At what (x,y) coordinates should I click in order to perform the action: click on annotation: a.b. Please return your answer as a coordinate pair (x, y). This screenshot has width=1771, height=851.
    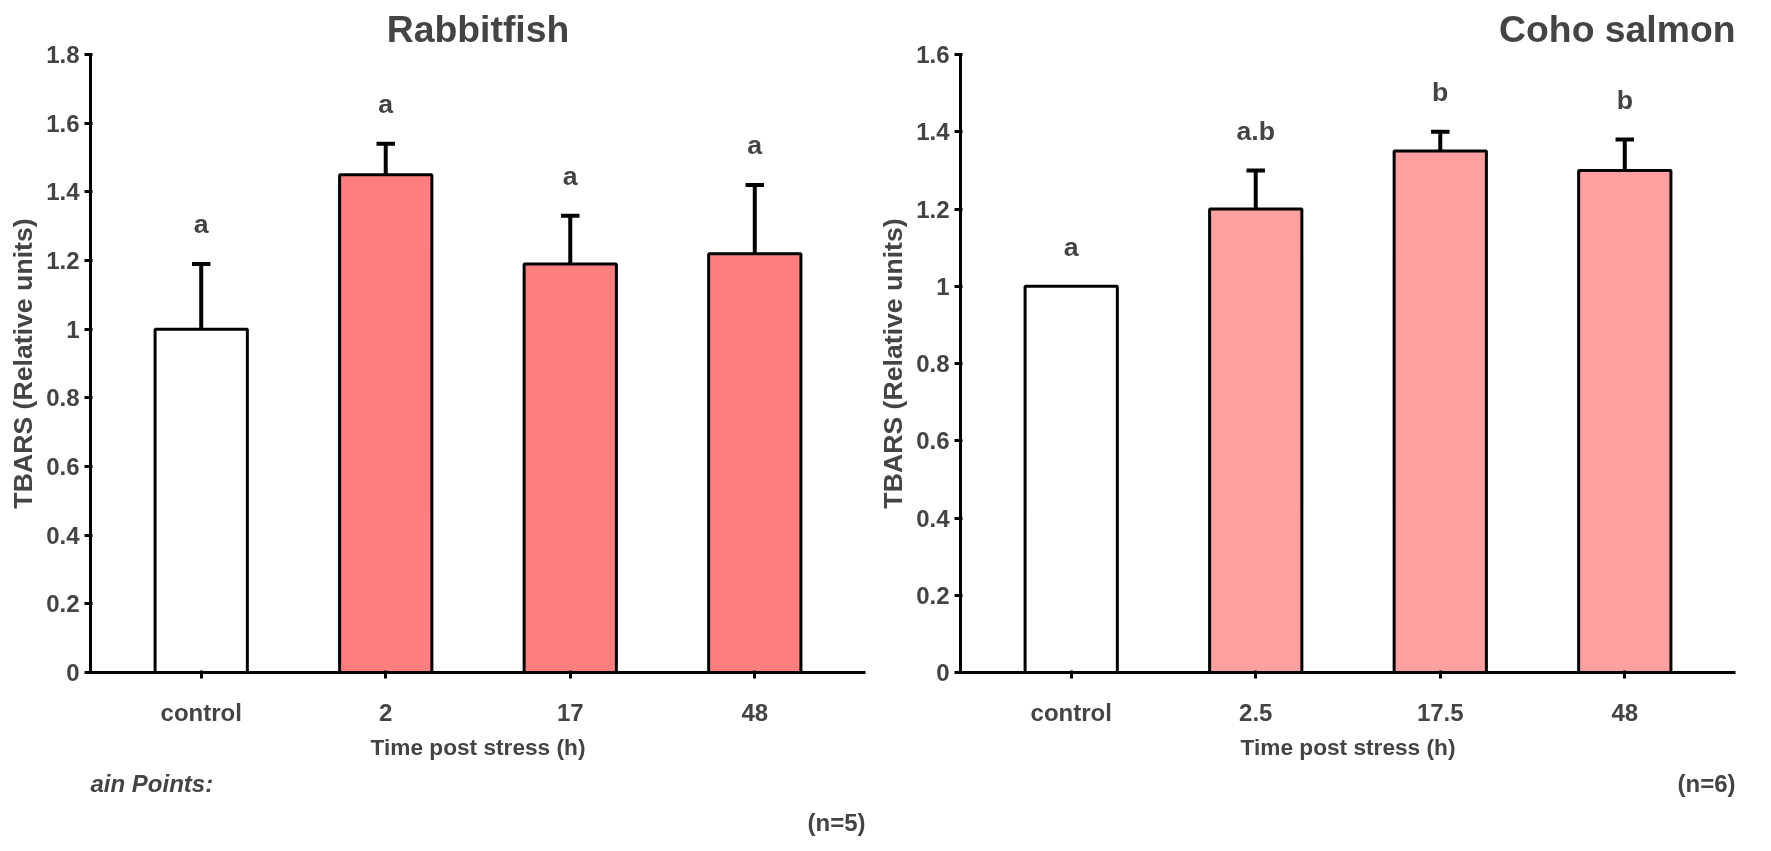
    Looking at the image, I should click on (1255, 130).